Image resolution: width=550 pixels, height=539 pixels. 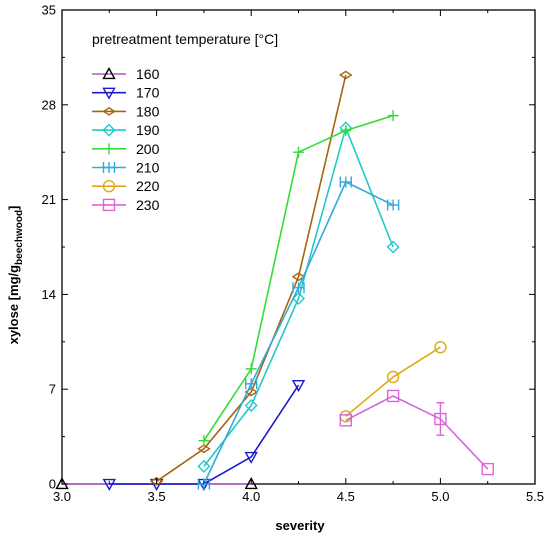 What do you see at coordinates (49, 10) in the screenshot?
I see `y-tick-label: 35` at bounding box center [49, 10].